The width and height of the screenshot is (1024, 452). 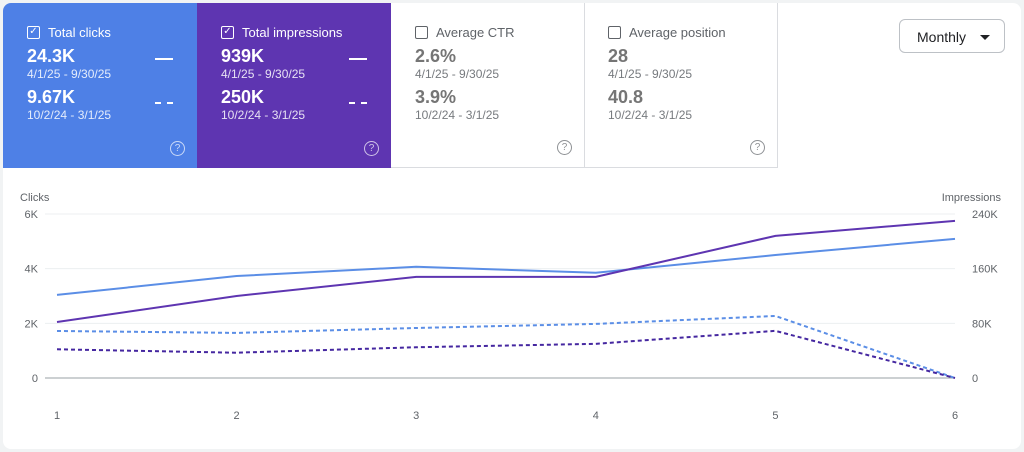 I want to click on y-left-tick: 6K, so click(x=32, y=215).